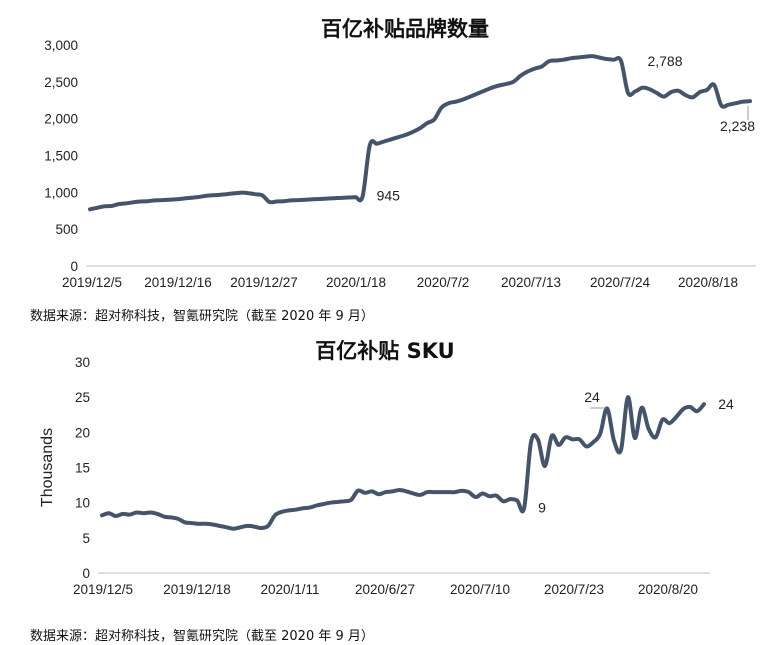 The image size is (770, 645). I want to click on chart2-data-label: 9, so click(542, 507).